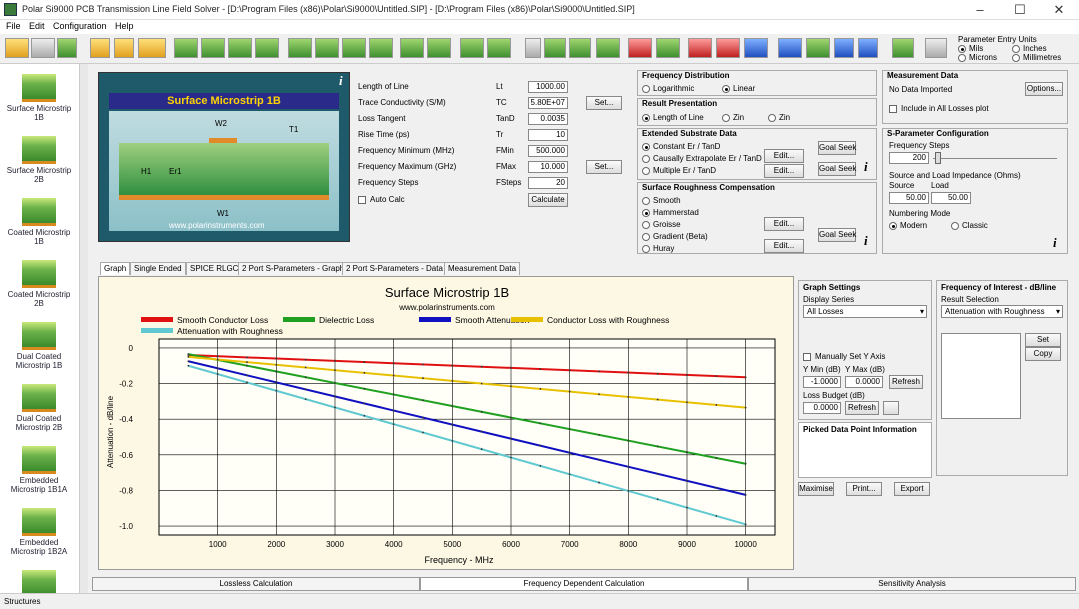 The image size is (1079, 609). I want to click on minimize-button: –, so click(980, 9).